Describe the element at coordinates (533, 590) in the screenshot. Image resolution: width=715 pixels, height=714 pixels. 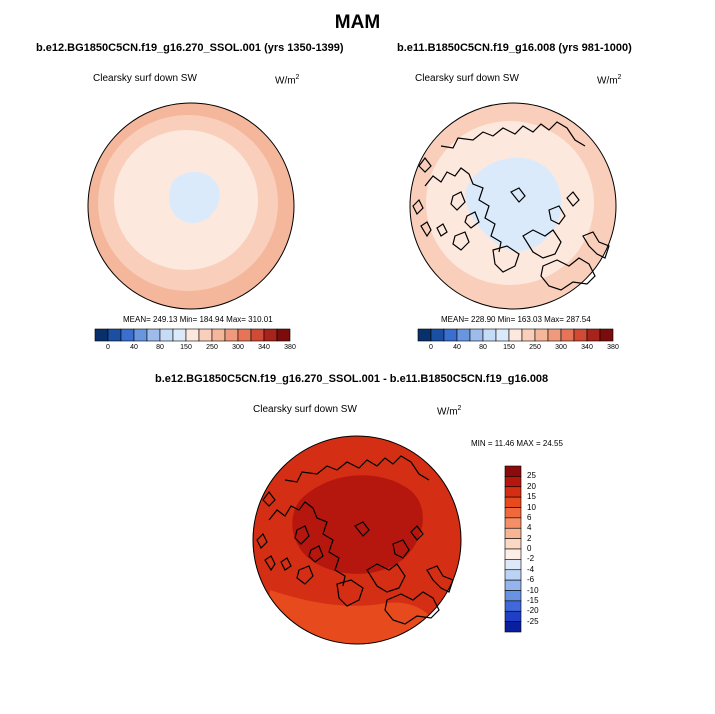
I see `colorbar-tick-label: -10` at that location.